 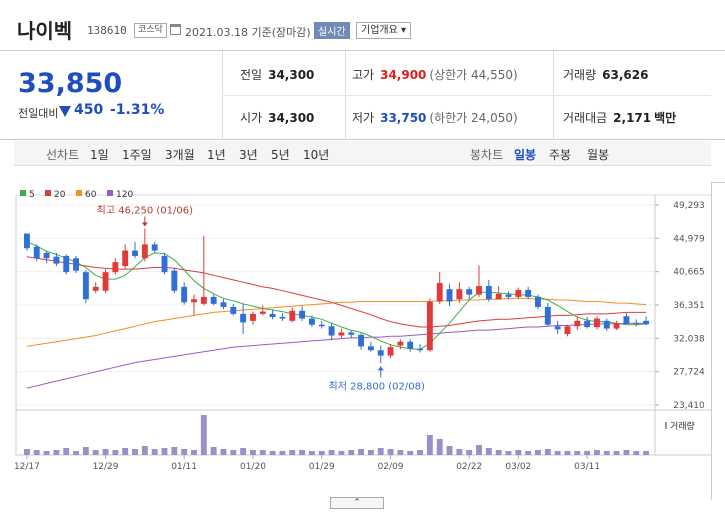 What do you see at coordinates (106, 467) in the screenshot?
I see `x-tick-label: 12/29` at bounding box center [106, 467].